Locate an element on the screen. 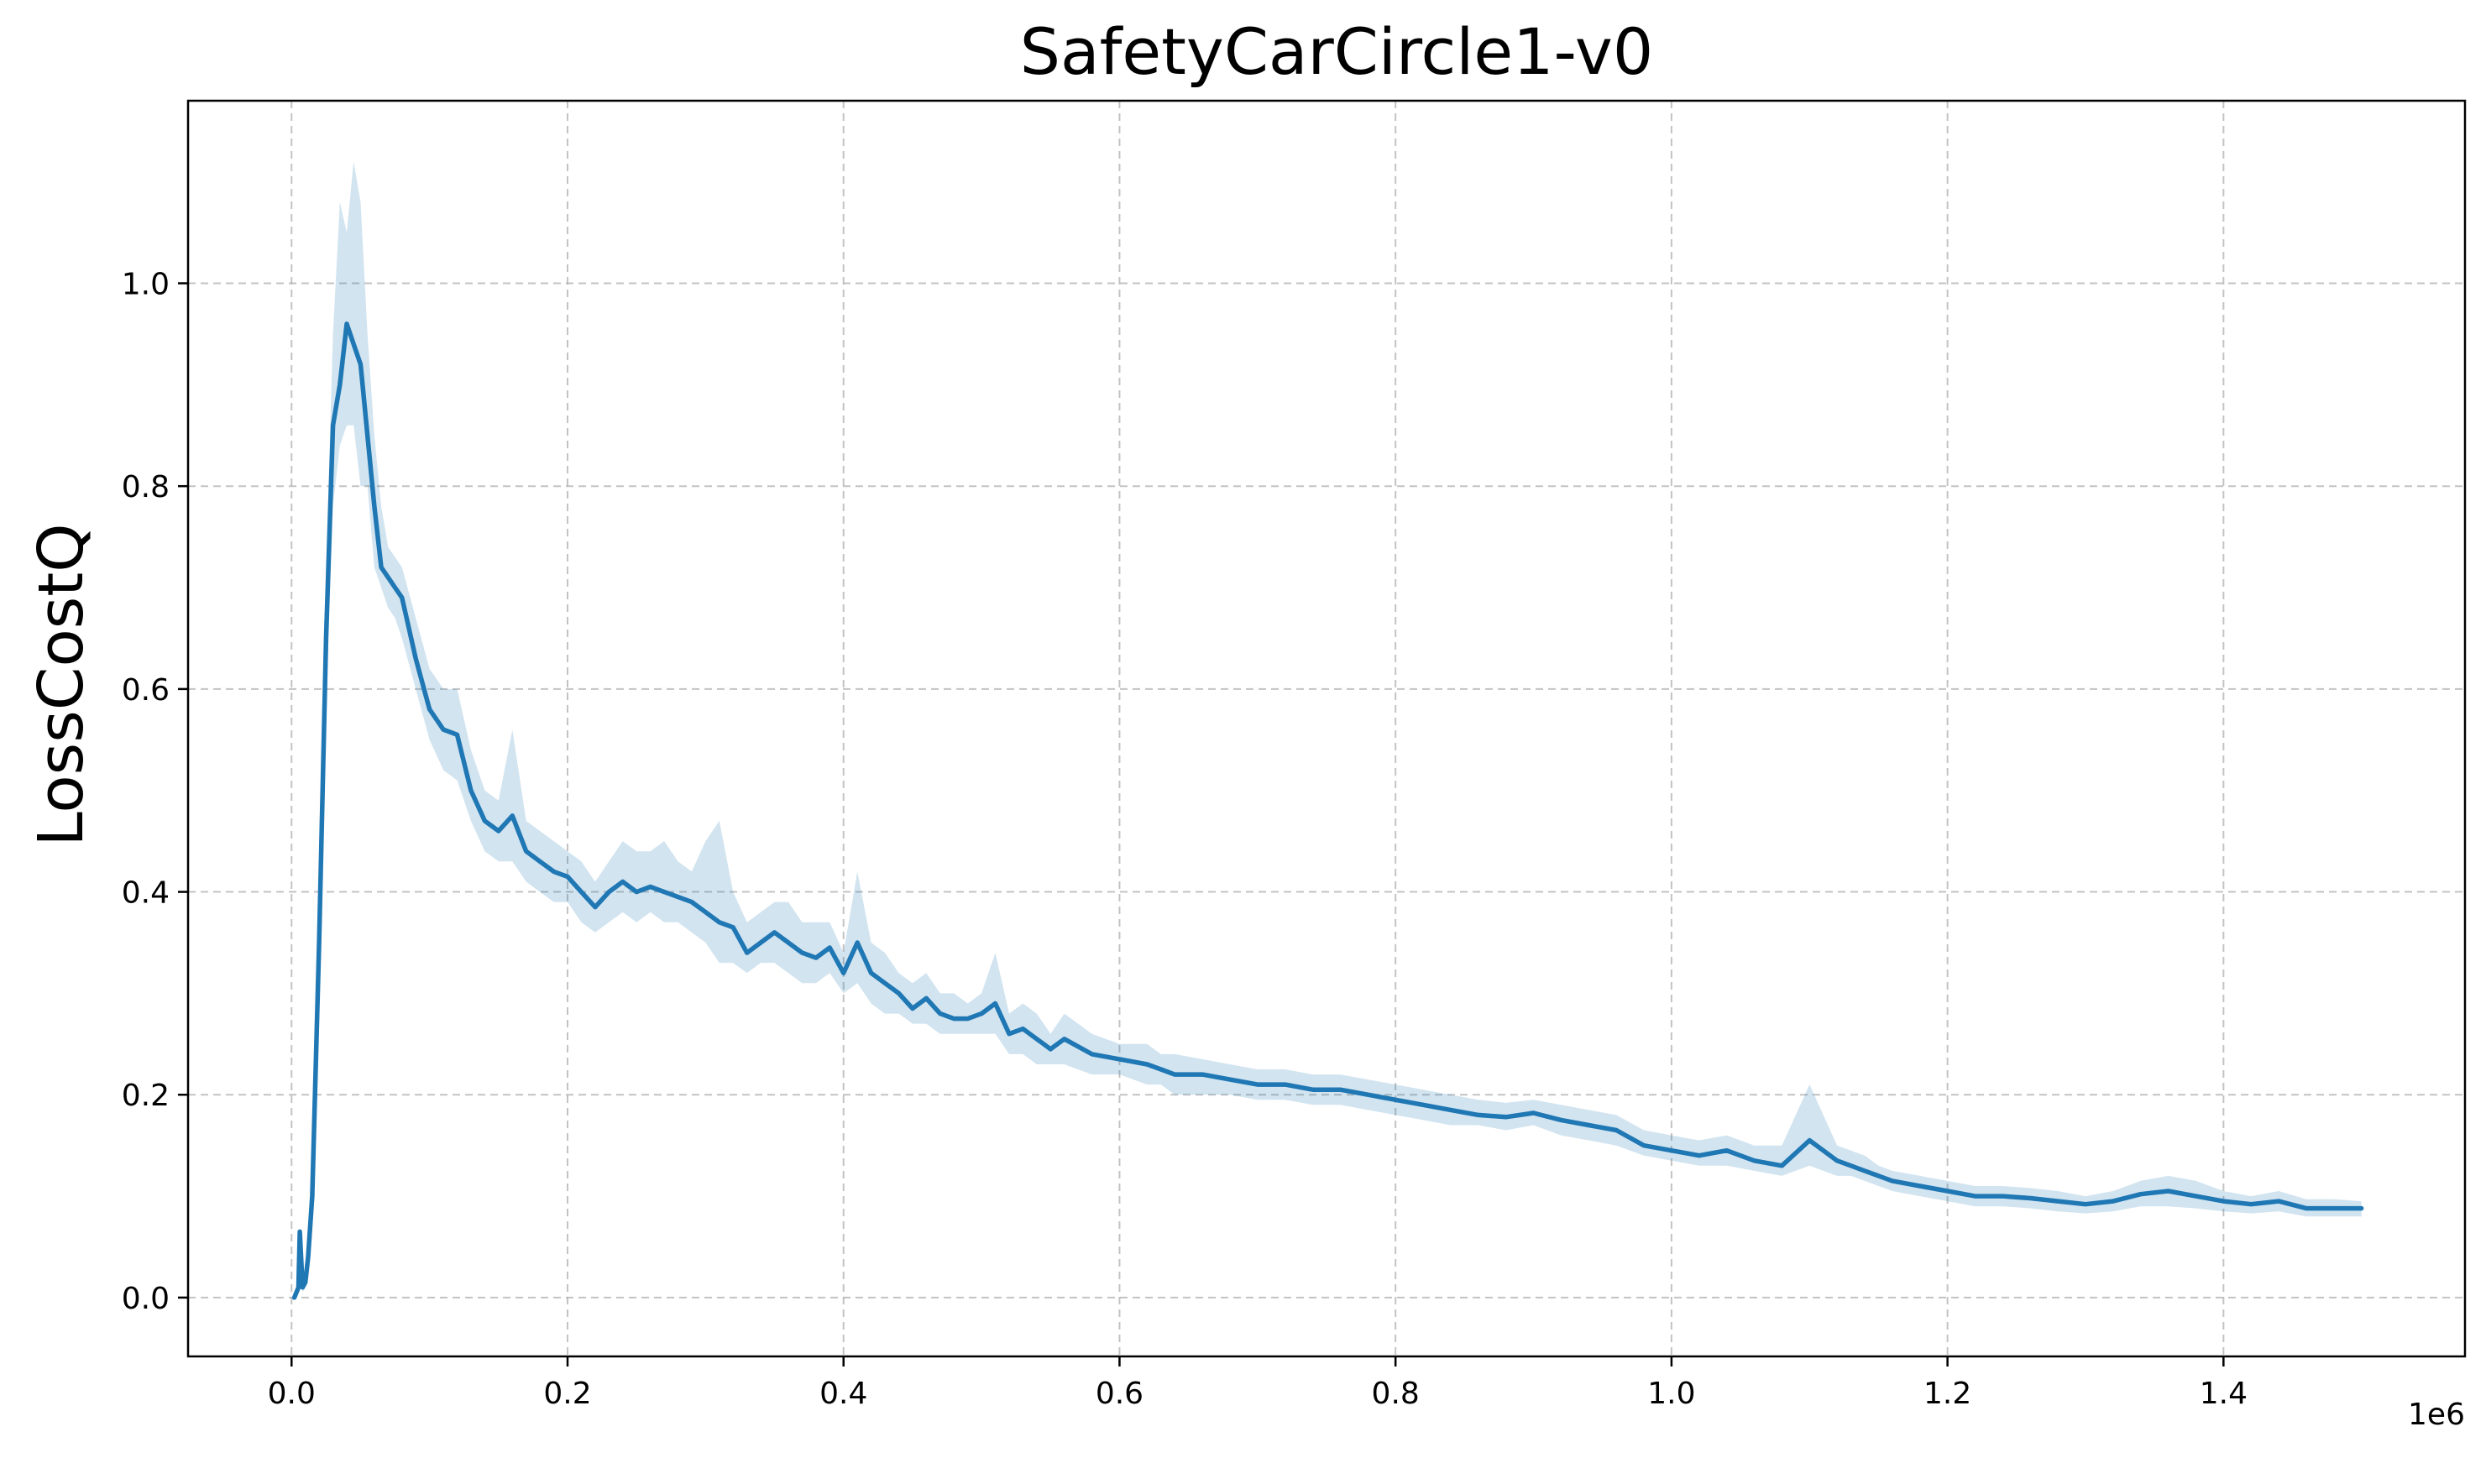 Image resolution: width=2491 pixels, height=1484 pixels. y-axis-label: LossCostQ is located at coordinates (61, 684).